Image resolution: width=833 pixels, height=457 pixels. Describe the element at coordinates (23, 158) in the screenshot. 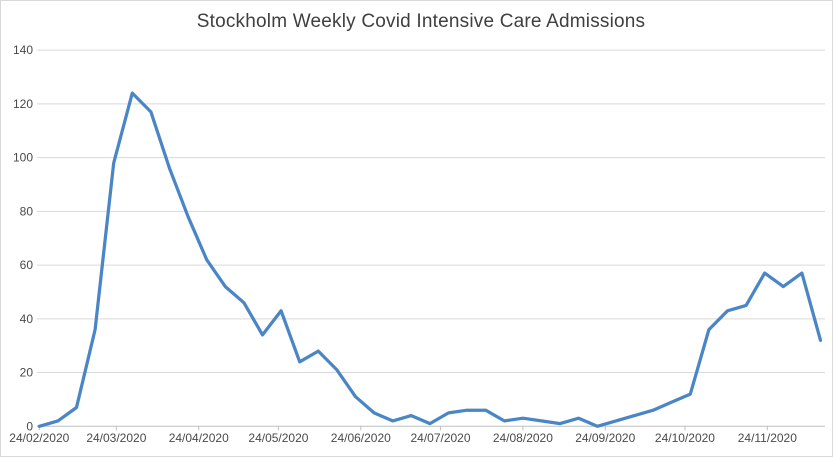

I see `y-axis-tick-label: 100` at that location.